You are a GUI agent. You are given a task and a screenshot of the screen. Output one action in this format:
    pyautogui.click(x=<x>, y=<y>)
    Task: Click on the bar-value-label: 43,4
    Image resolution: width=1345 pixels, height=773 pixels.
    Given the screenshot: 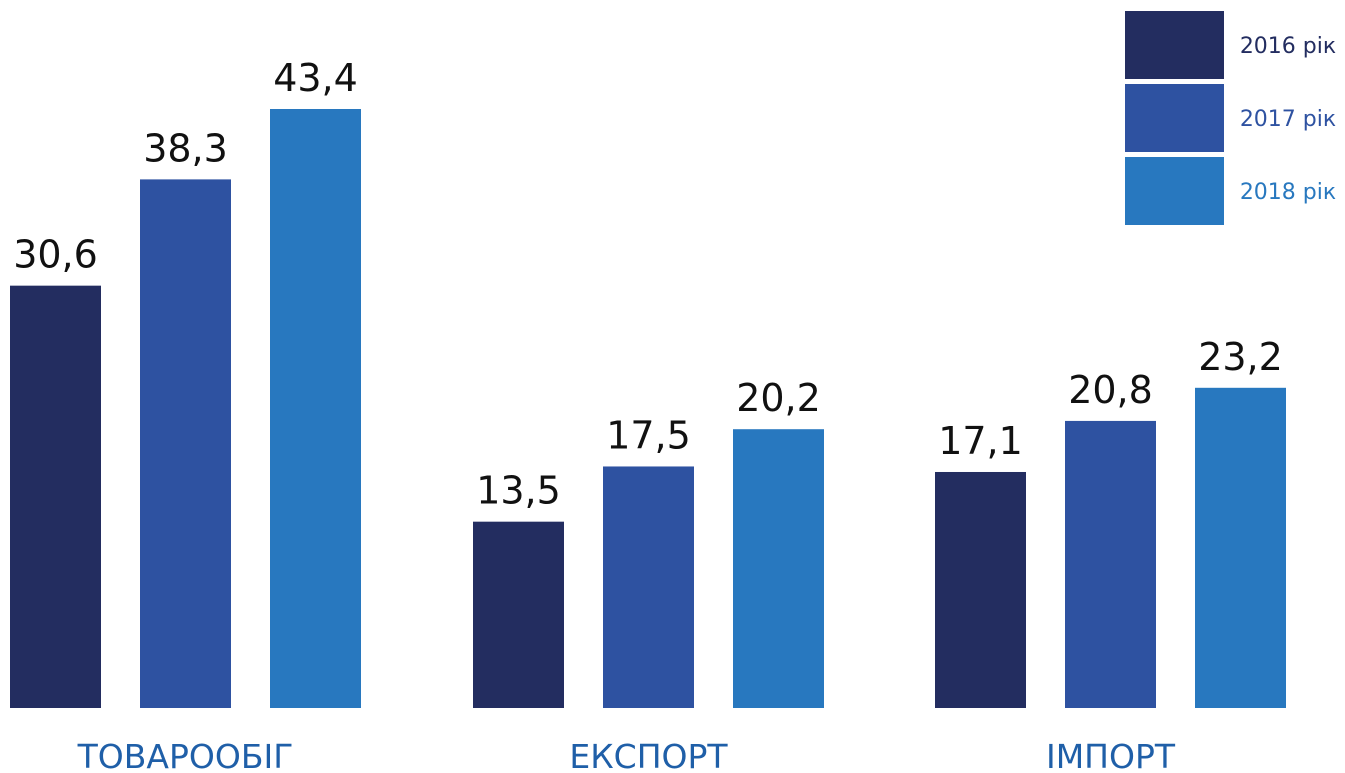 What is the action you would take?
    pyautogui.click(x=315, y=78)
    